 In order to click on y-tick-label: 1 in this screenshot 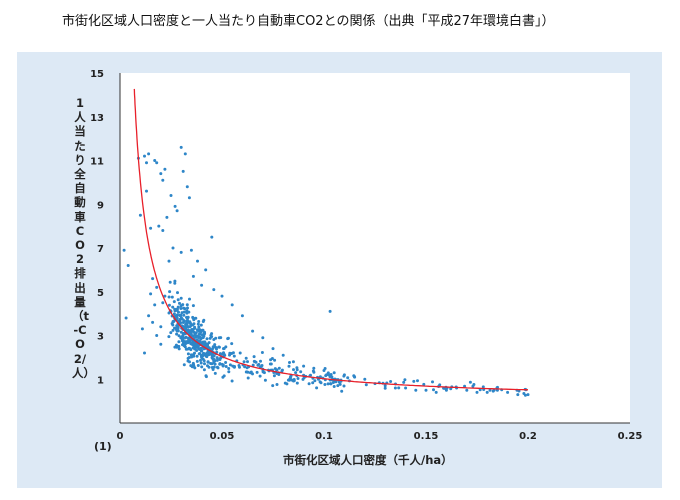, I will do `click(100, 380)`.